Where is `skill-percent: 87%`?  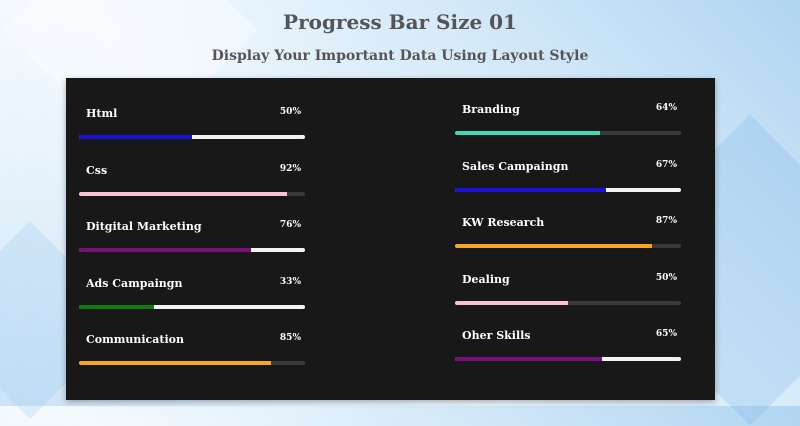
skill-percent: 87% is located at coordinates (666, 221).